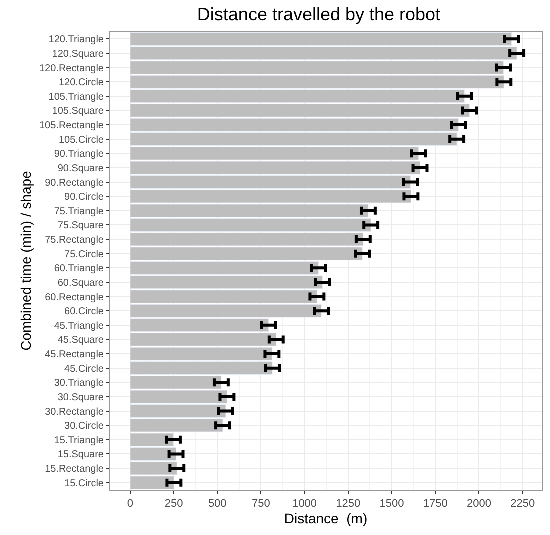 The image size is (550, 535). Describe the element at coordinates (79, 269) in the screenshot. I see `y-tick-label: 60.Triangle` at that location.